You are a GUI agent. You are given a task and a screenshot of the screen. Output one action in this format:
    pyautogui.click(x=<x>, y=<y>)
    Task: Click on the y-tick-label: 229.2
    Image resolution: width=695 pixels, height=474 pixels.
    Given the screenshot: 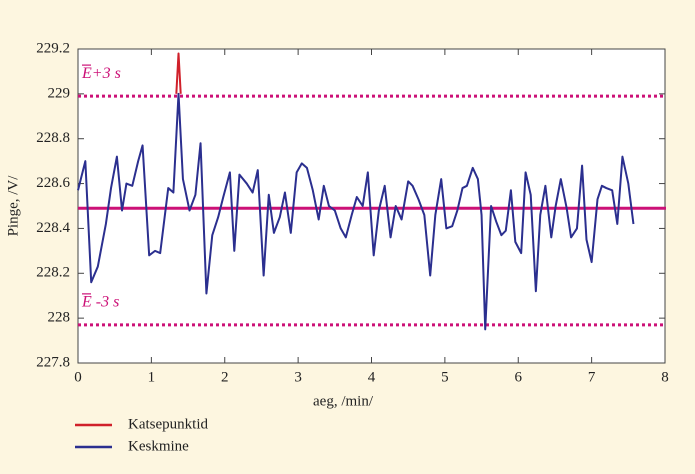 What is the action you would take?
    pyautogui.click(x=53, y=48)
    